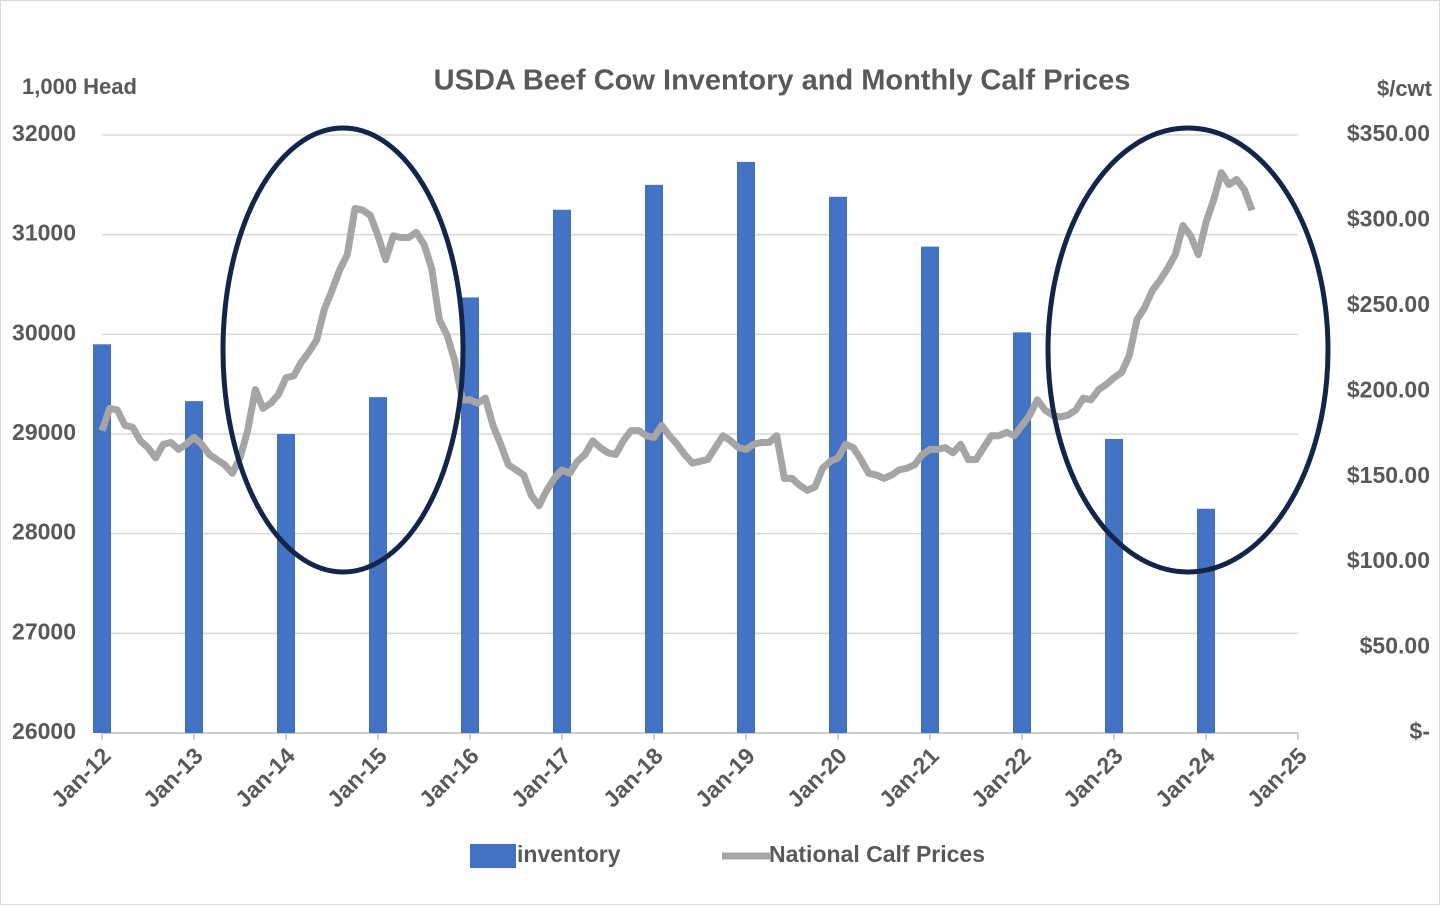  I want to click on y-tick-label: 29000, so click(44, 432).